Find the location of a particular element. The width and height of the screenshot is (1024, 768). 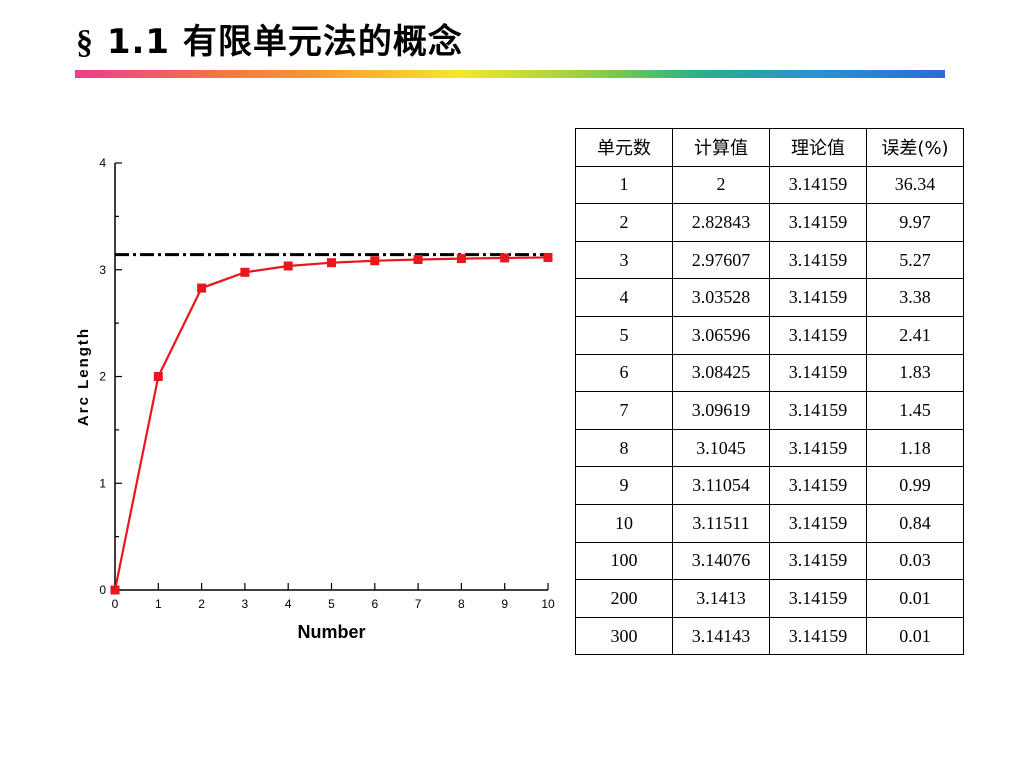

table-row: 3 2.97607 3.14159 5.27 is located at coordinates (769, 260).